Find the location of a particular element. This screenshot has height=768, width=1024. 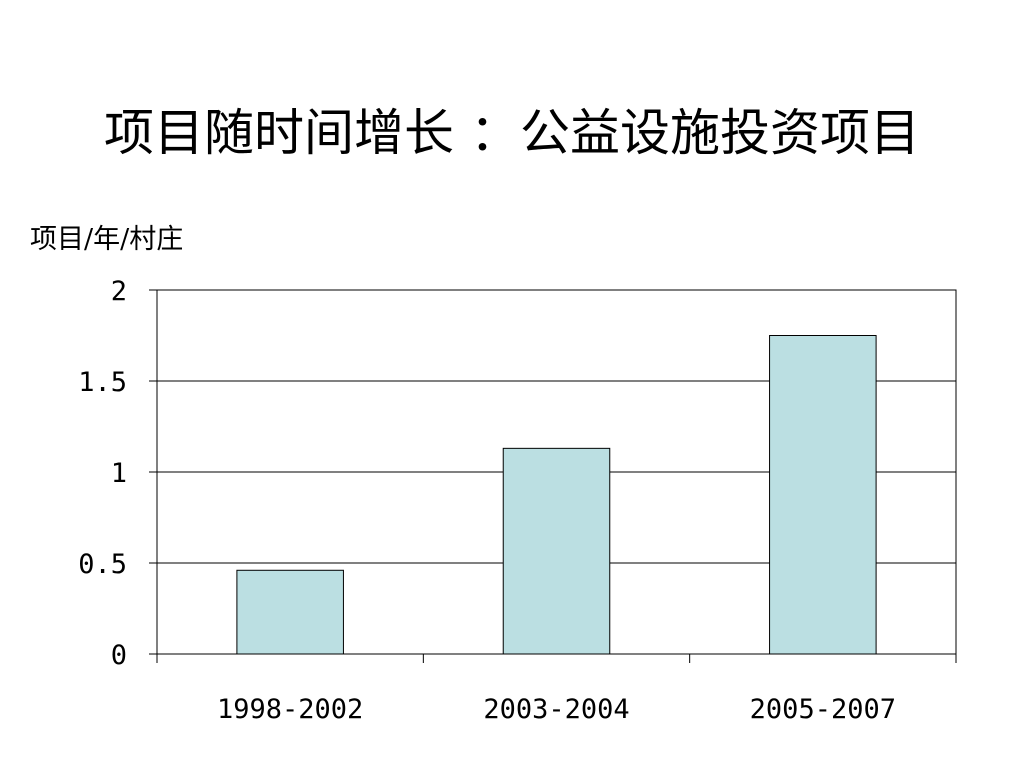

y-axis-unit-label: 项目/年/村庄 is located at coordinates (107, 239).